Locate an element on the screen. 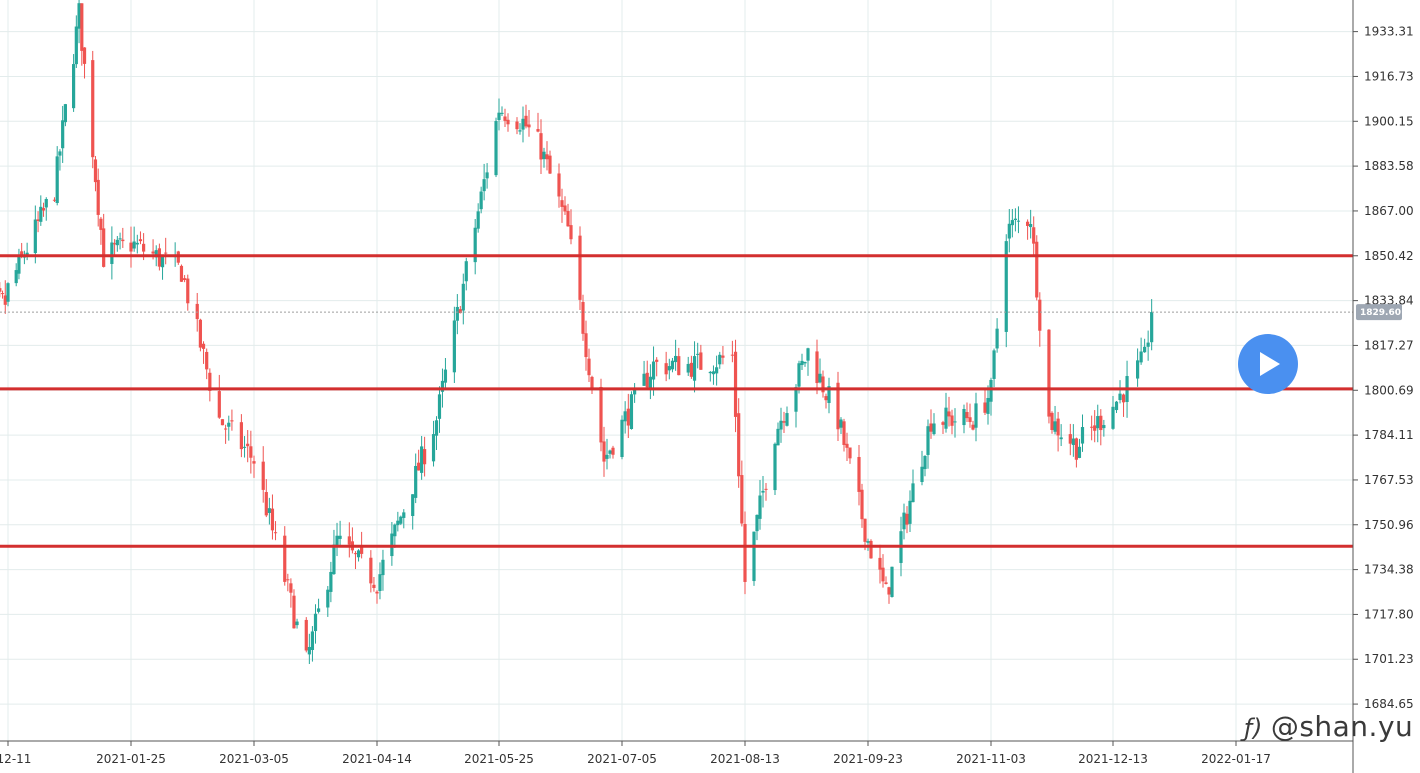 This screenshot has width=1420, height=773. price-tick-label-4: 1867.00 is located at coordinates (1389, 211).